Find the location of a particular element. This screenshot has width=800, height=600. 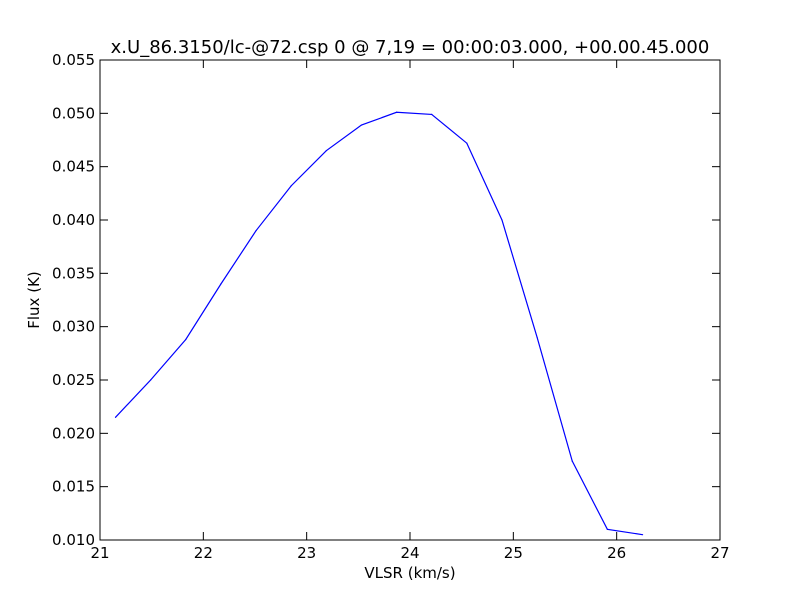

y-tick-label: 0.050 is located at coordinates (73, 113).